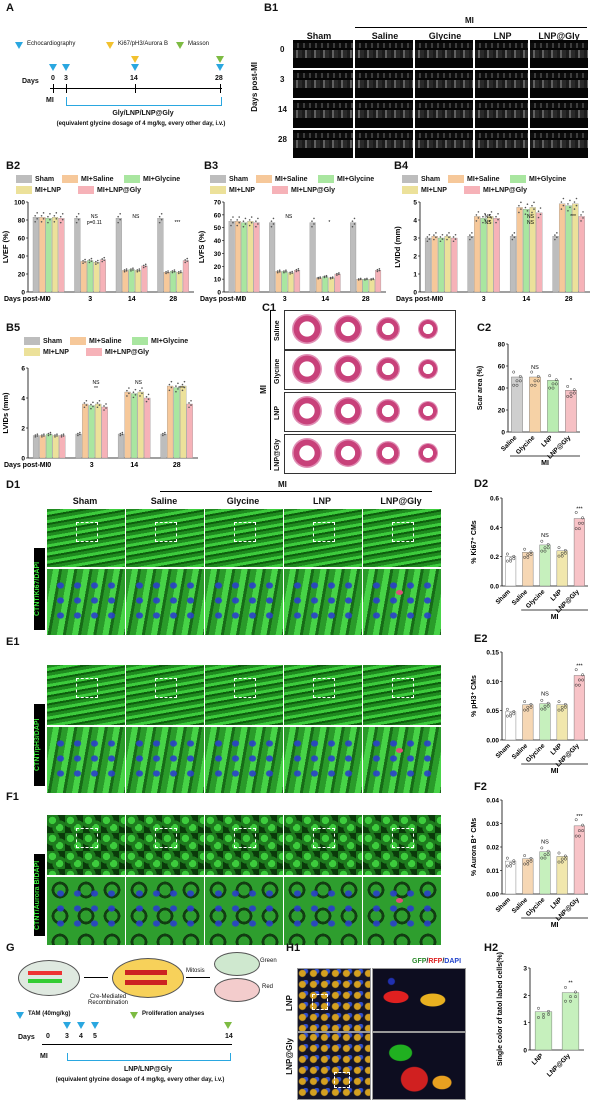 This screenshot has height=1106, width=598. What do you see at coordinates (13, 328) in the screenshot?
I see `panel-label-b5: B5` at bounding box center [13, 328].